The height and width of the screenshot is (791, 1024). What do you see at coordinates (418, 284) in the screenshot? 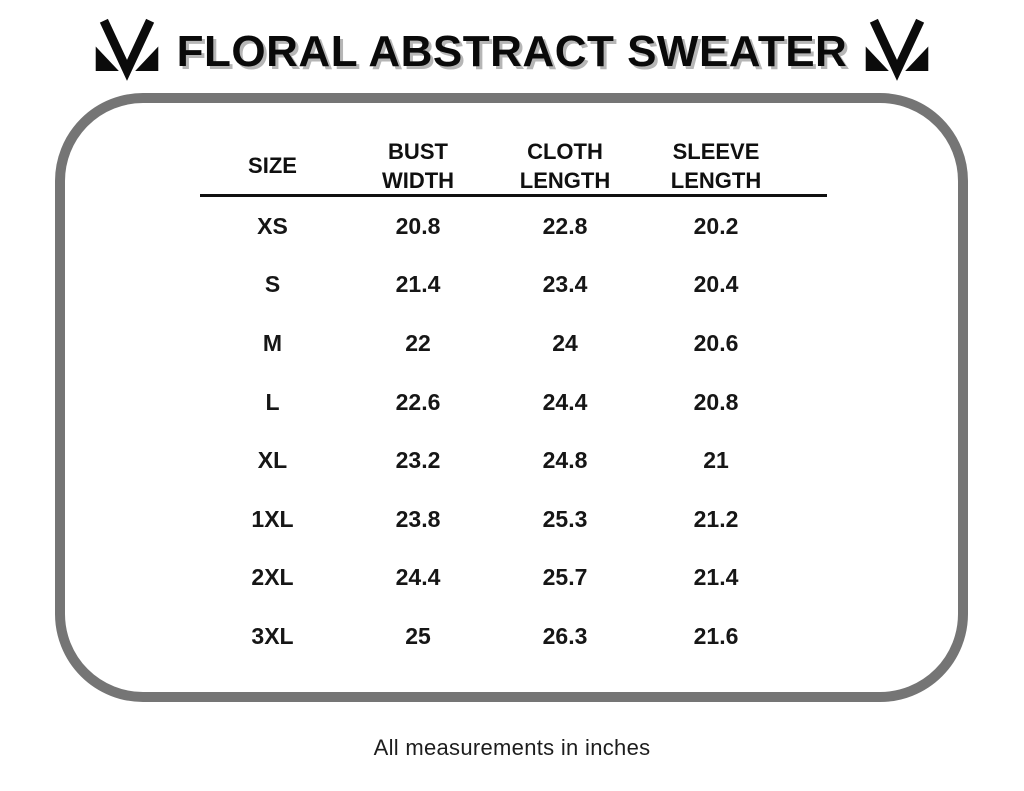
I see `bust-width-cell: 21.4` at bounding box center [418, 284].